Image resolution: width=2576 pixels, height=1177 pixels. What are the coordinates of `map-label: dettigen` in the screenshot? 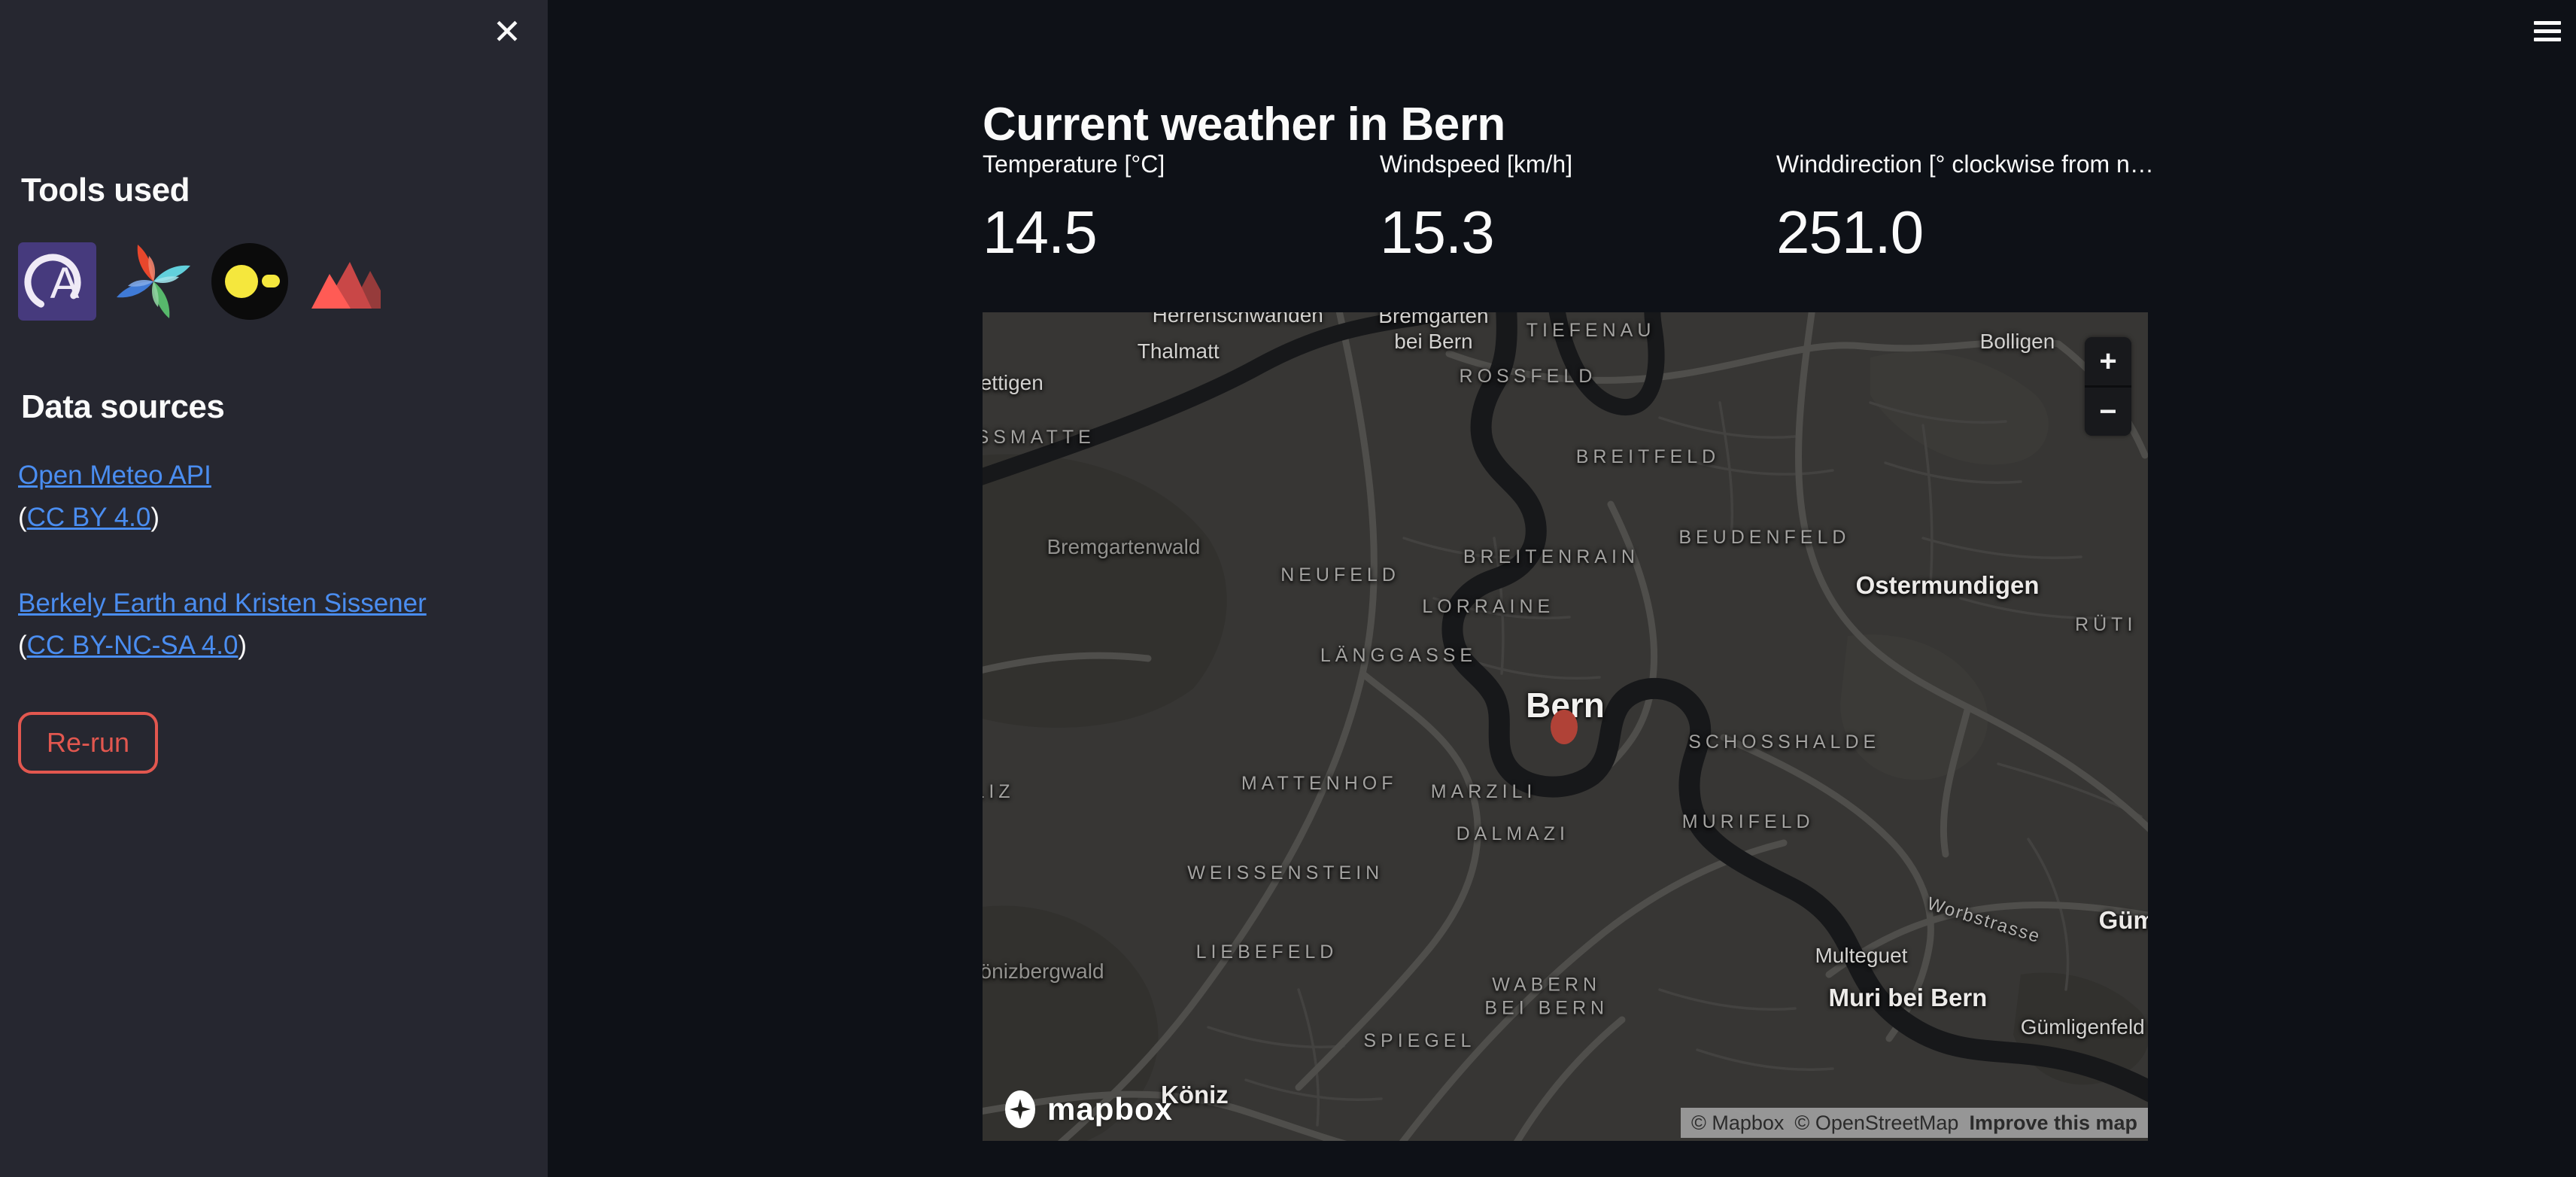 It's located at (1013, 382).